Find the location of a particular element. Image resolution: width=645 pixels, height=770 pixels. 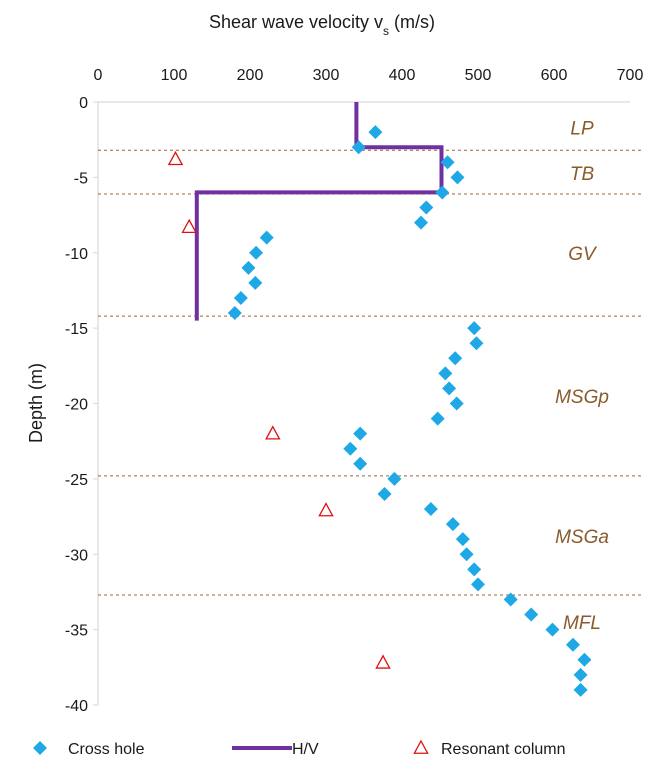

layer-label-gv: GV is located at coordinates (583, 254).